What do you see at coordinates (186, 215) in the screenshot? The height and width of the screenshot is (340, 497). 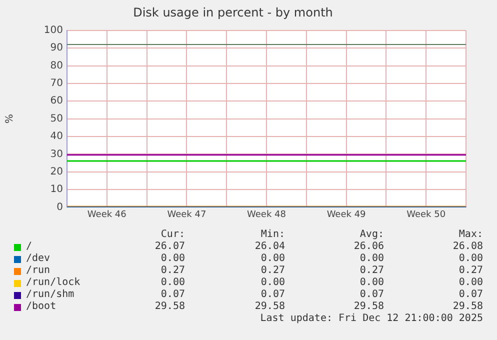 I see `x-tick-label: Week 47` at bounding box center [186, 215].